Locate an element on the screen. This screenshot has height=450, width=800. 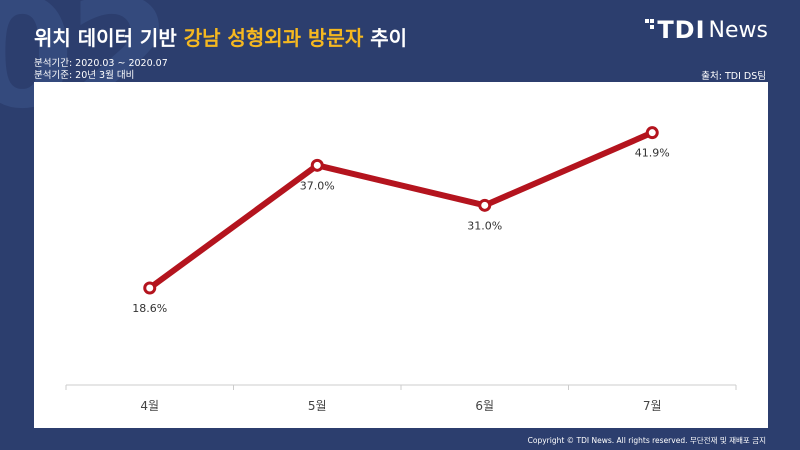
title-highlight: 강남 성형외과 방문자 is located at coordinates (273, 38).